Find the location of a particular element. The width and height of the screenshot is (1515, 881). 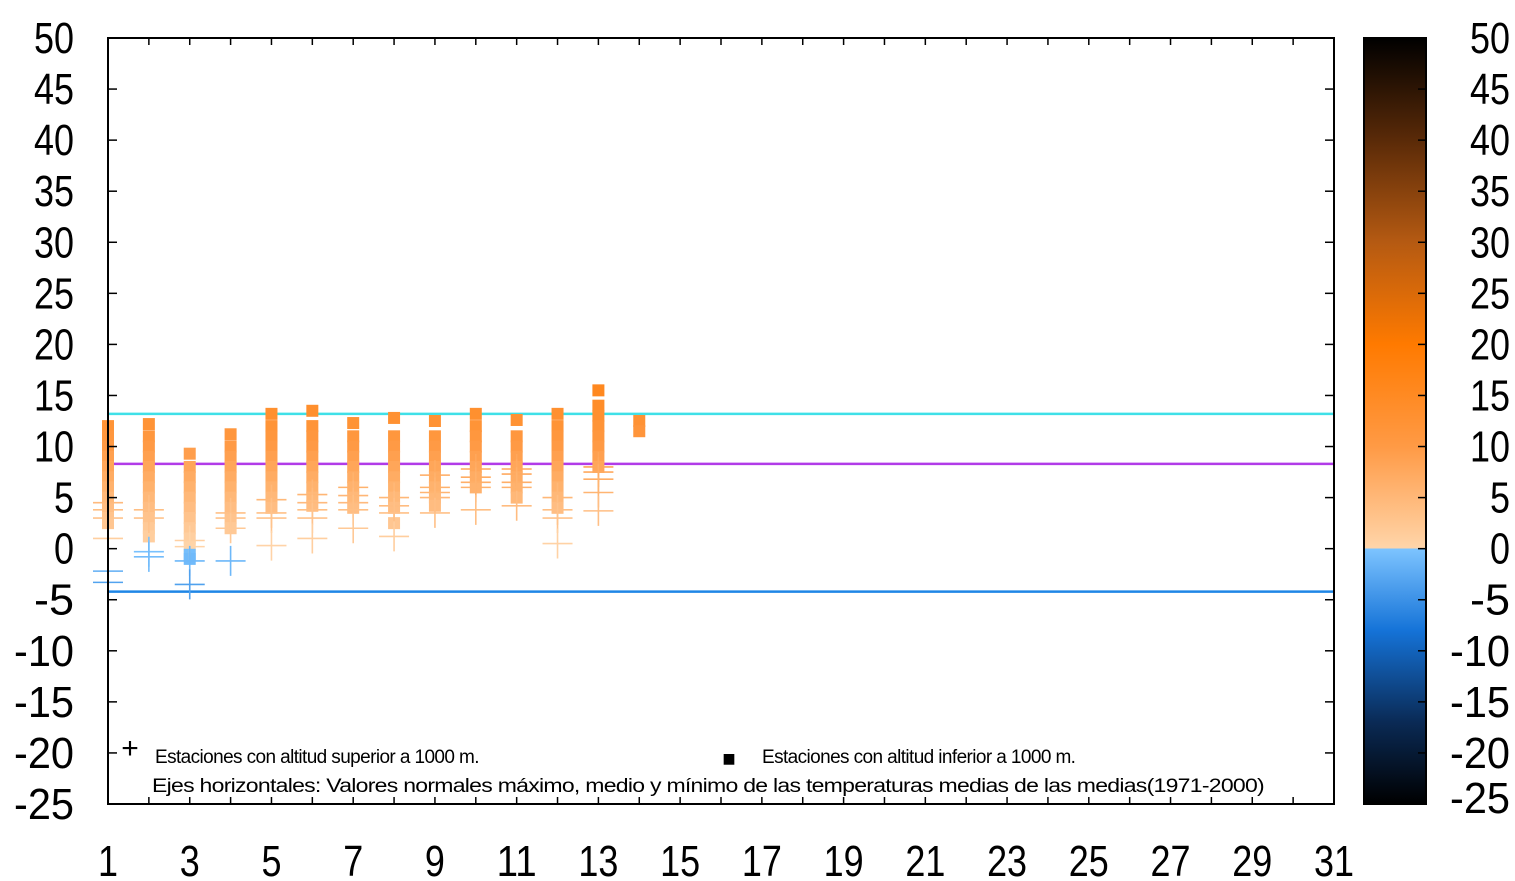

y-tick-label: 10 is located at coordinates (54, 447).